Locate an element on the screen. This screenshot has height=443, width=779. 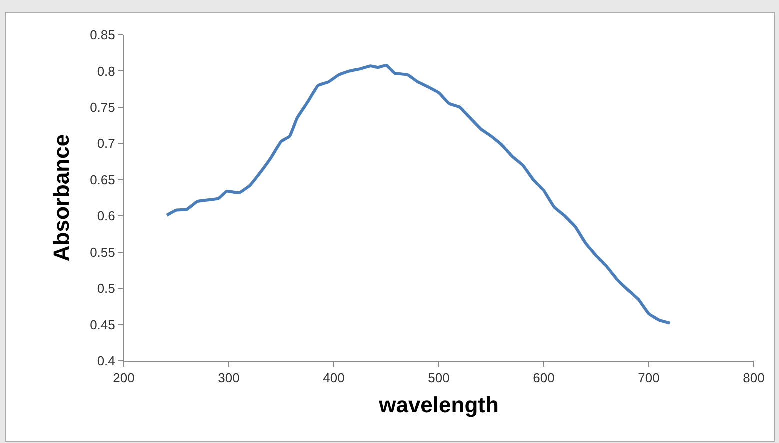
y-tick-label: 0.4 is located at coordinates (106, 361).